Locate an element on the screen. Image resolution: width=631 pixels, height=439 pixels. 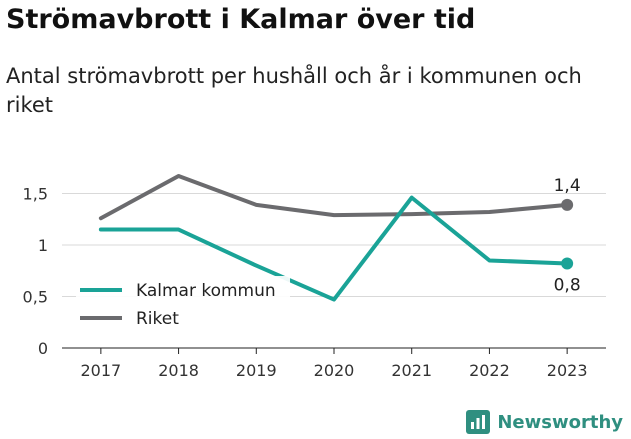
newsworthy-logo-icon is located at coordinates (478, 422).